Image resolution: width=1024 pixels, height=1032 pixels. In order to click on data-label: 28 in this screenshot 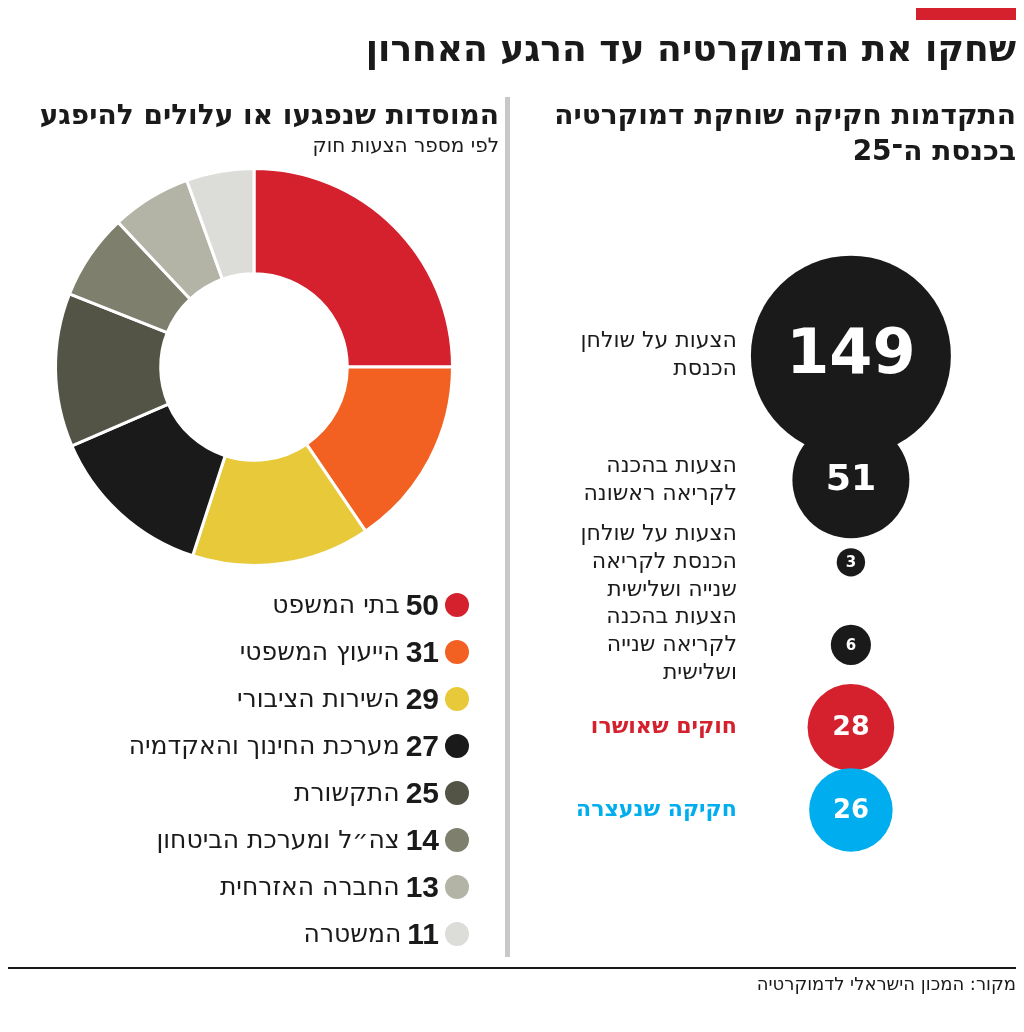, I will do `click(851, 726)`.